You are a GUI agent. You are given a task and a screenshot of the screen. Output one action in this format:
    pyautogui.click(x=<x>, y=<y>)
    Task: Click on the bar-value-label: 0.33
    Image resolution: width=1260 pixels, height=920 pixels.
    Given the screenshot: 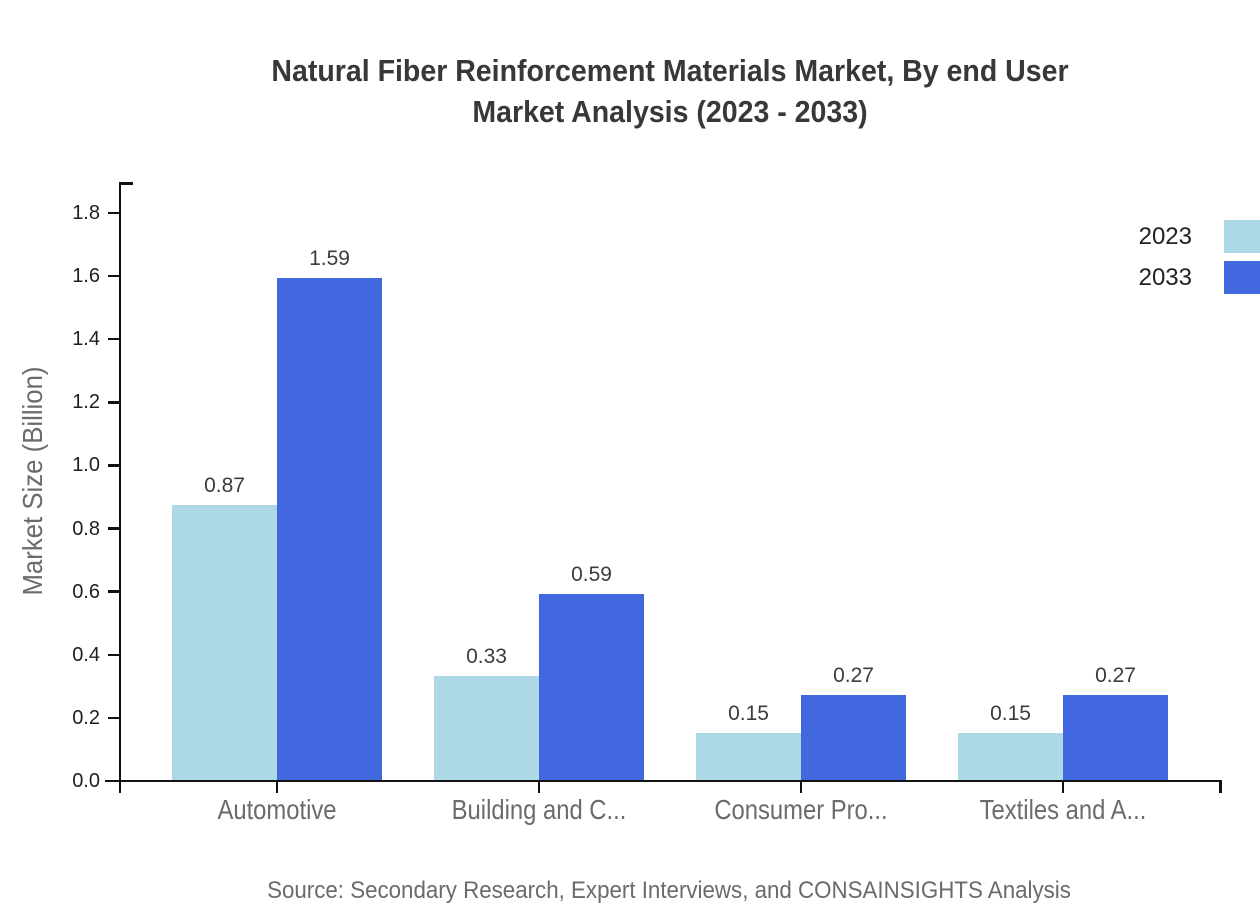 What is the action you would take?
    pyautogui.click(x=486, y=656)
    